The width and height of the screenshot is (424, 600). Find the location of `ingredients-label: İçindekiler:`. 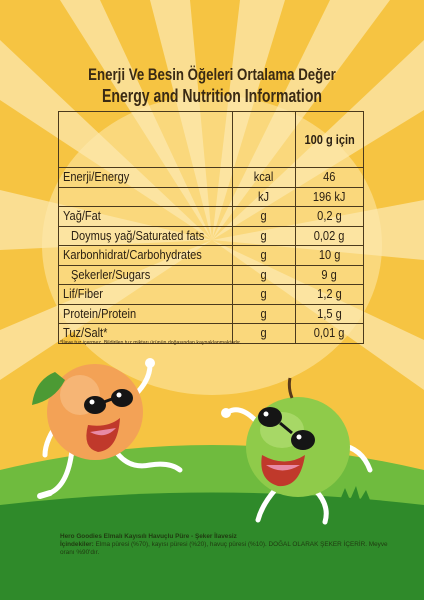

ingredients-label: İçindekiler: is located at coordinates (77, 544).